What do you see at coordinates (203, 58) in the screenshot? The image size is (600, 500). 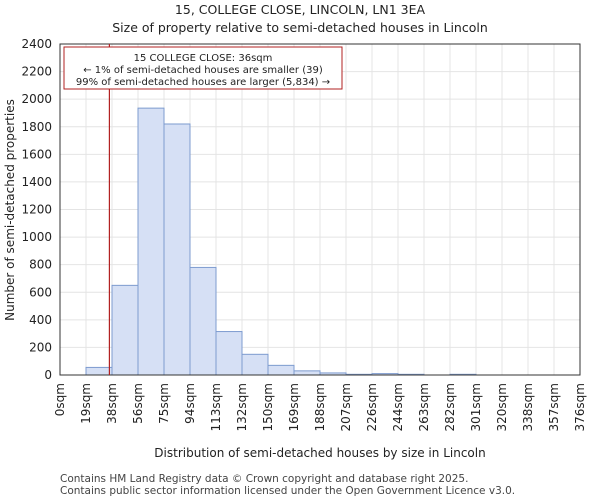 I see `annotation-title: 15 COLLEGE CLOSE: 36sqm` at bounding box center [203, 58].